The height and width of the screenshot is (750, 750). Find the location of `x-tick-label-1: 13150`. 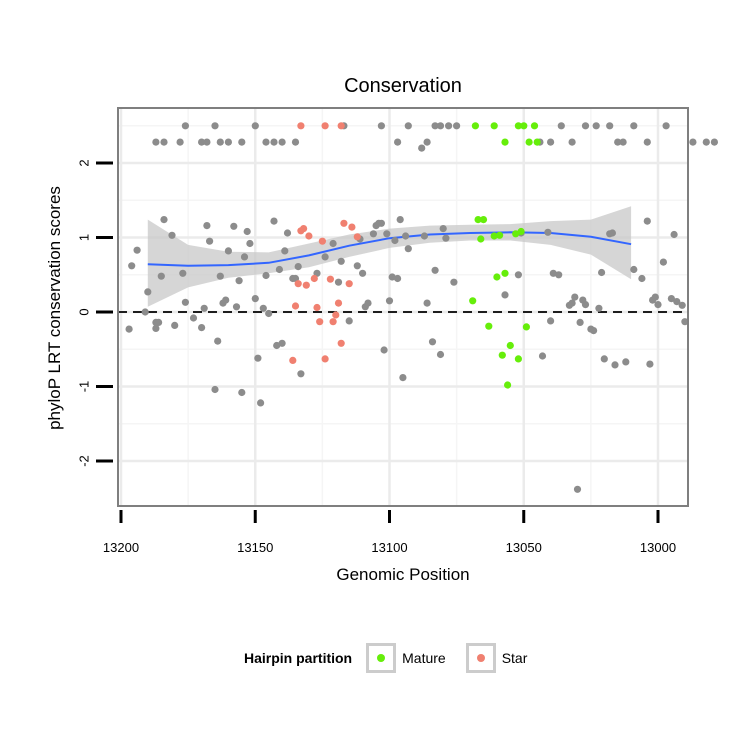

x-tick-label-1: 13150 is located at coordinates (255, 547).